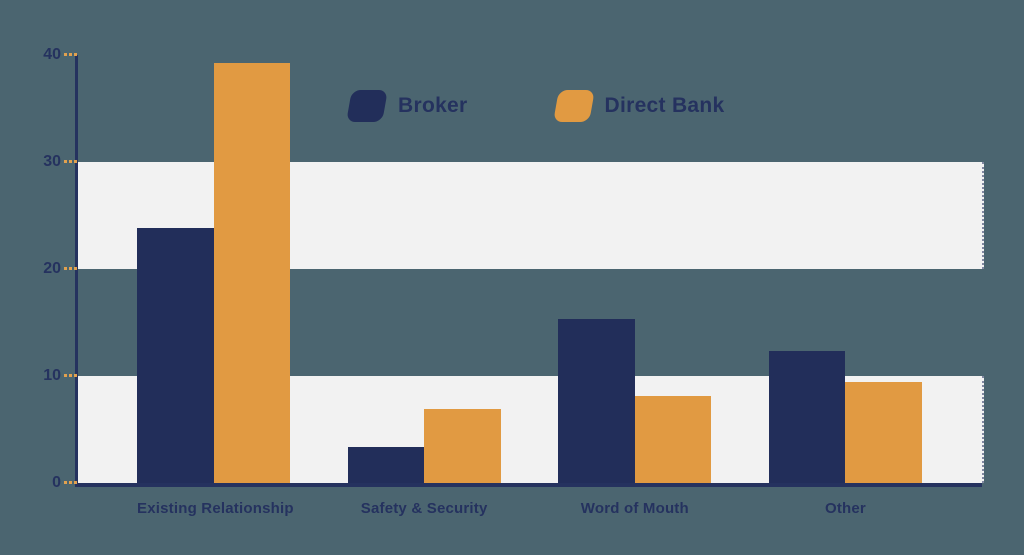 The image size is (1024, 555). What do you see at coordinates (634, 508) in the screenshot?
I see `x-label-word-of-mouth: Word of Mouth` at bounding box center [634, 508].